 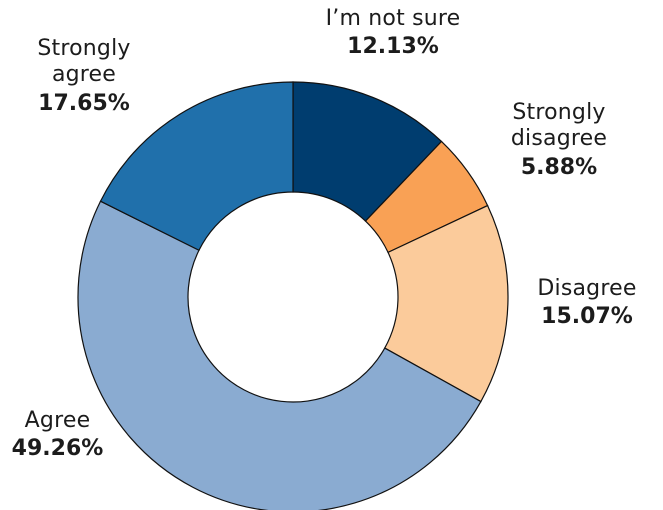 I want to click on label-strongly-disagree-category-line2: disagree, so click(x=559, y=139).